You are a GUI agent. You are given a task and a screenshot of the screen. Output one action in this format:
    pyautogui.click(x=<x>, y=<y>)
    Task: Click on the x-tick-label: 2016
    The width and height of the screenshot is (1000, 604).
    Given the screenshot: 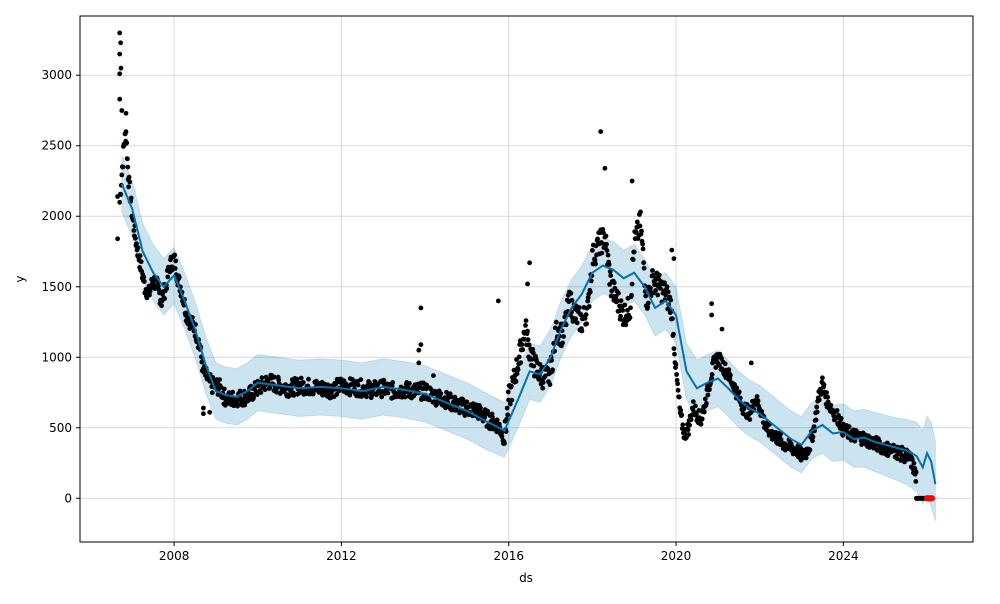 What is the action you would take?
    pyautogui.click(x=508, y=556)
    